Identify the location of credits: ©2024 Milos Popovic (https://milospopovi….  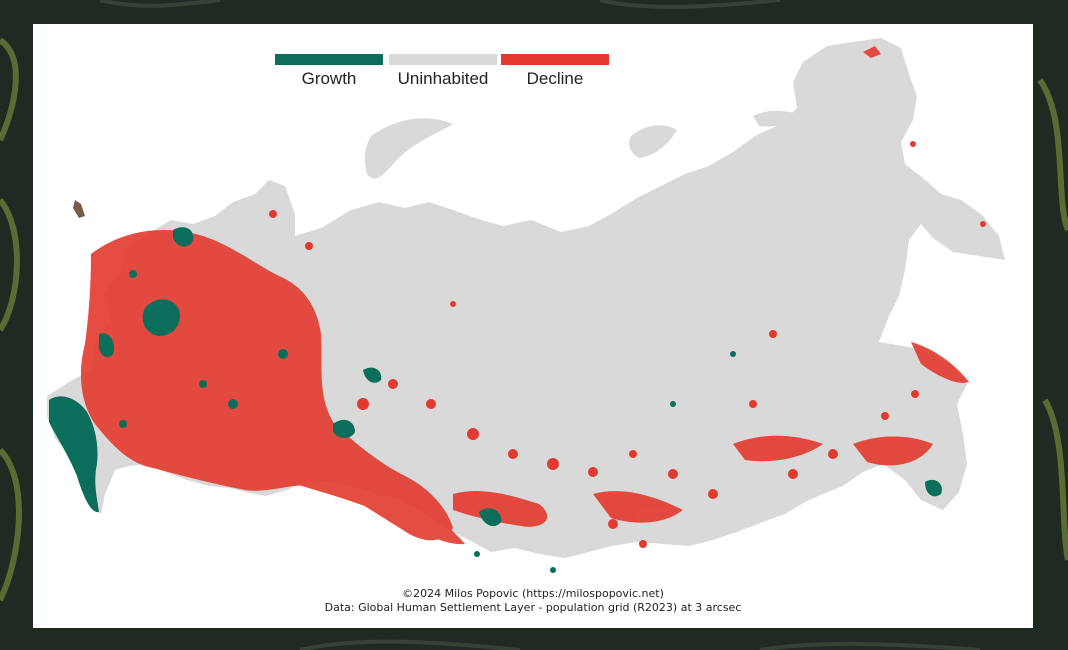
(533, 601).